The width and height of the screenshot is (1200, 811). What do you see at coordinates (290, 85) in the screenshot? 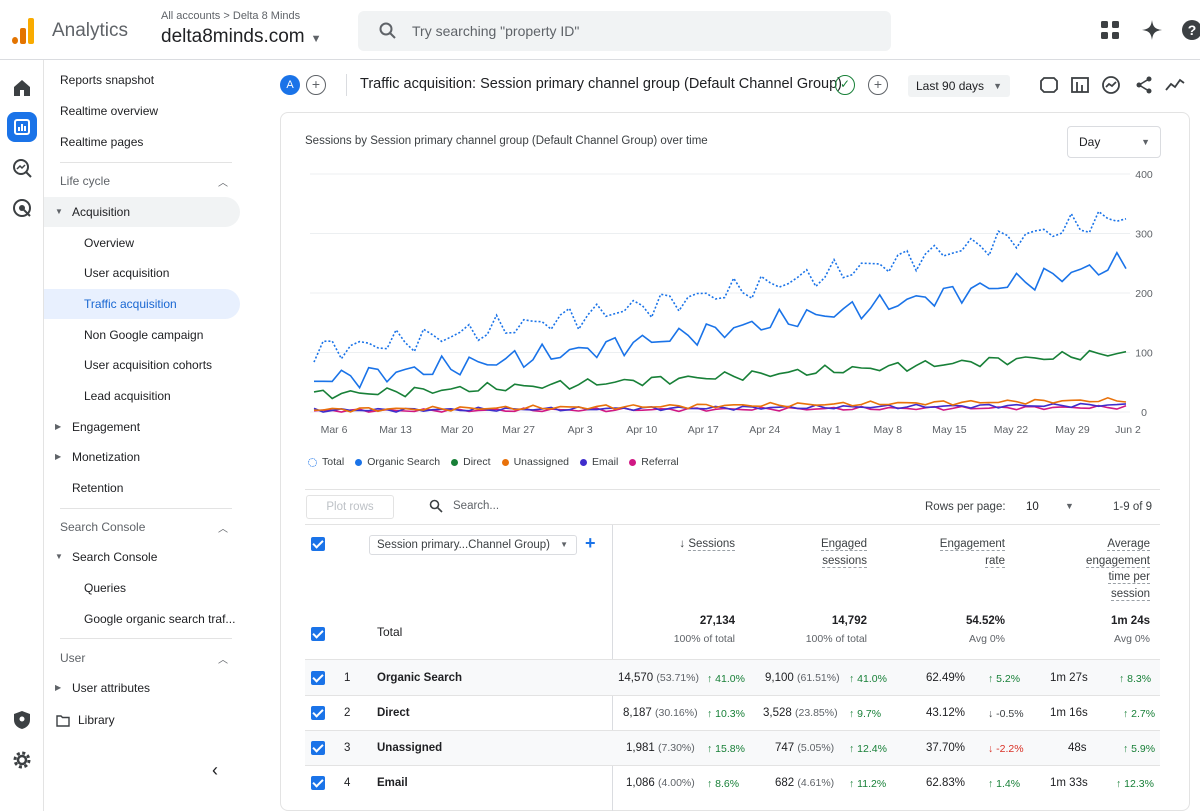
I see `comparison-avatar: A` at bounding box center [290, 85].